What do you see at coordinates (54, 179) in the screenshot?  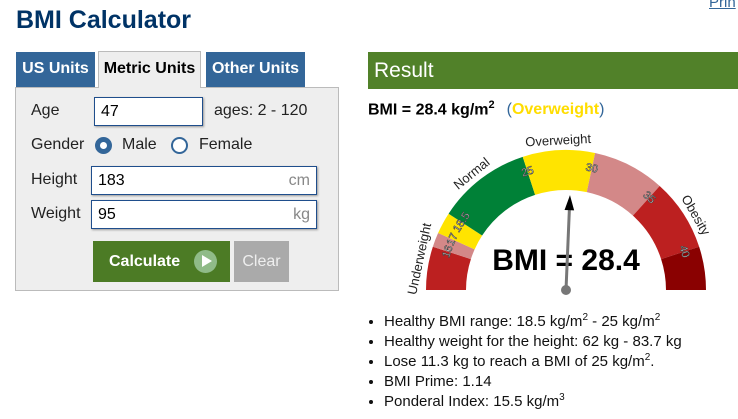 I see `height-label: Height` at bounding box center [54, 179].